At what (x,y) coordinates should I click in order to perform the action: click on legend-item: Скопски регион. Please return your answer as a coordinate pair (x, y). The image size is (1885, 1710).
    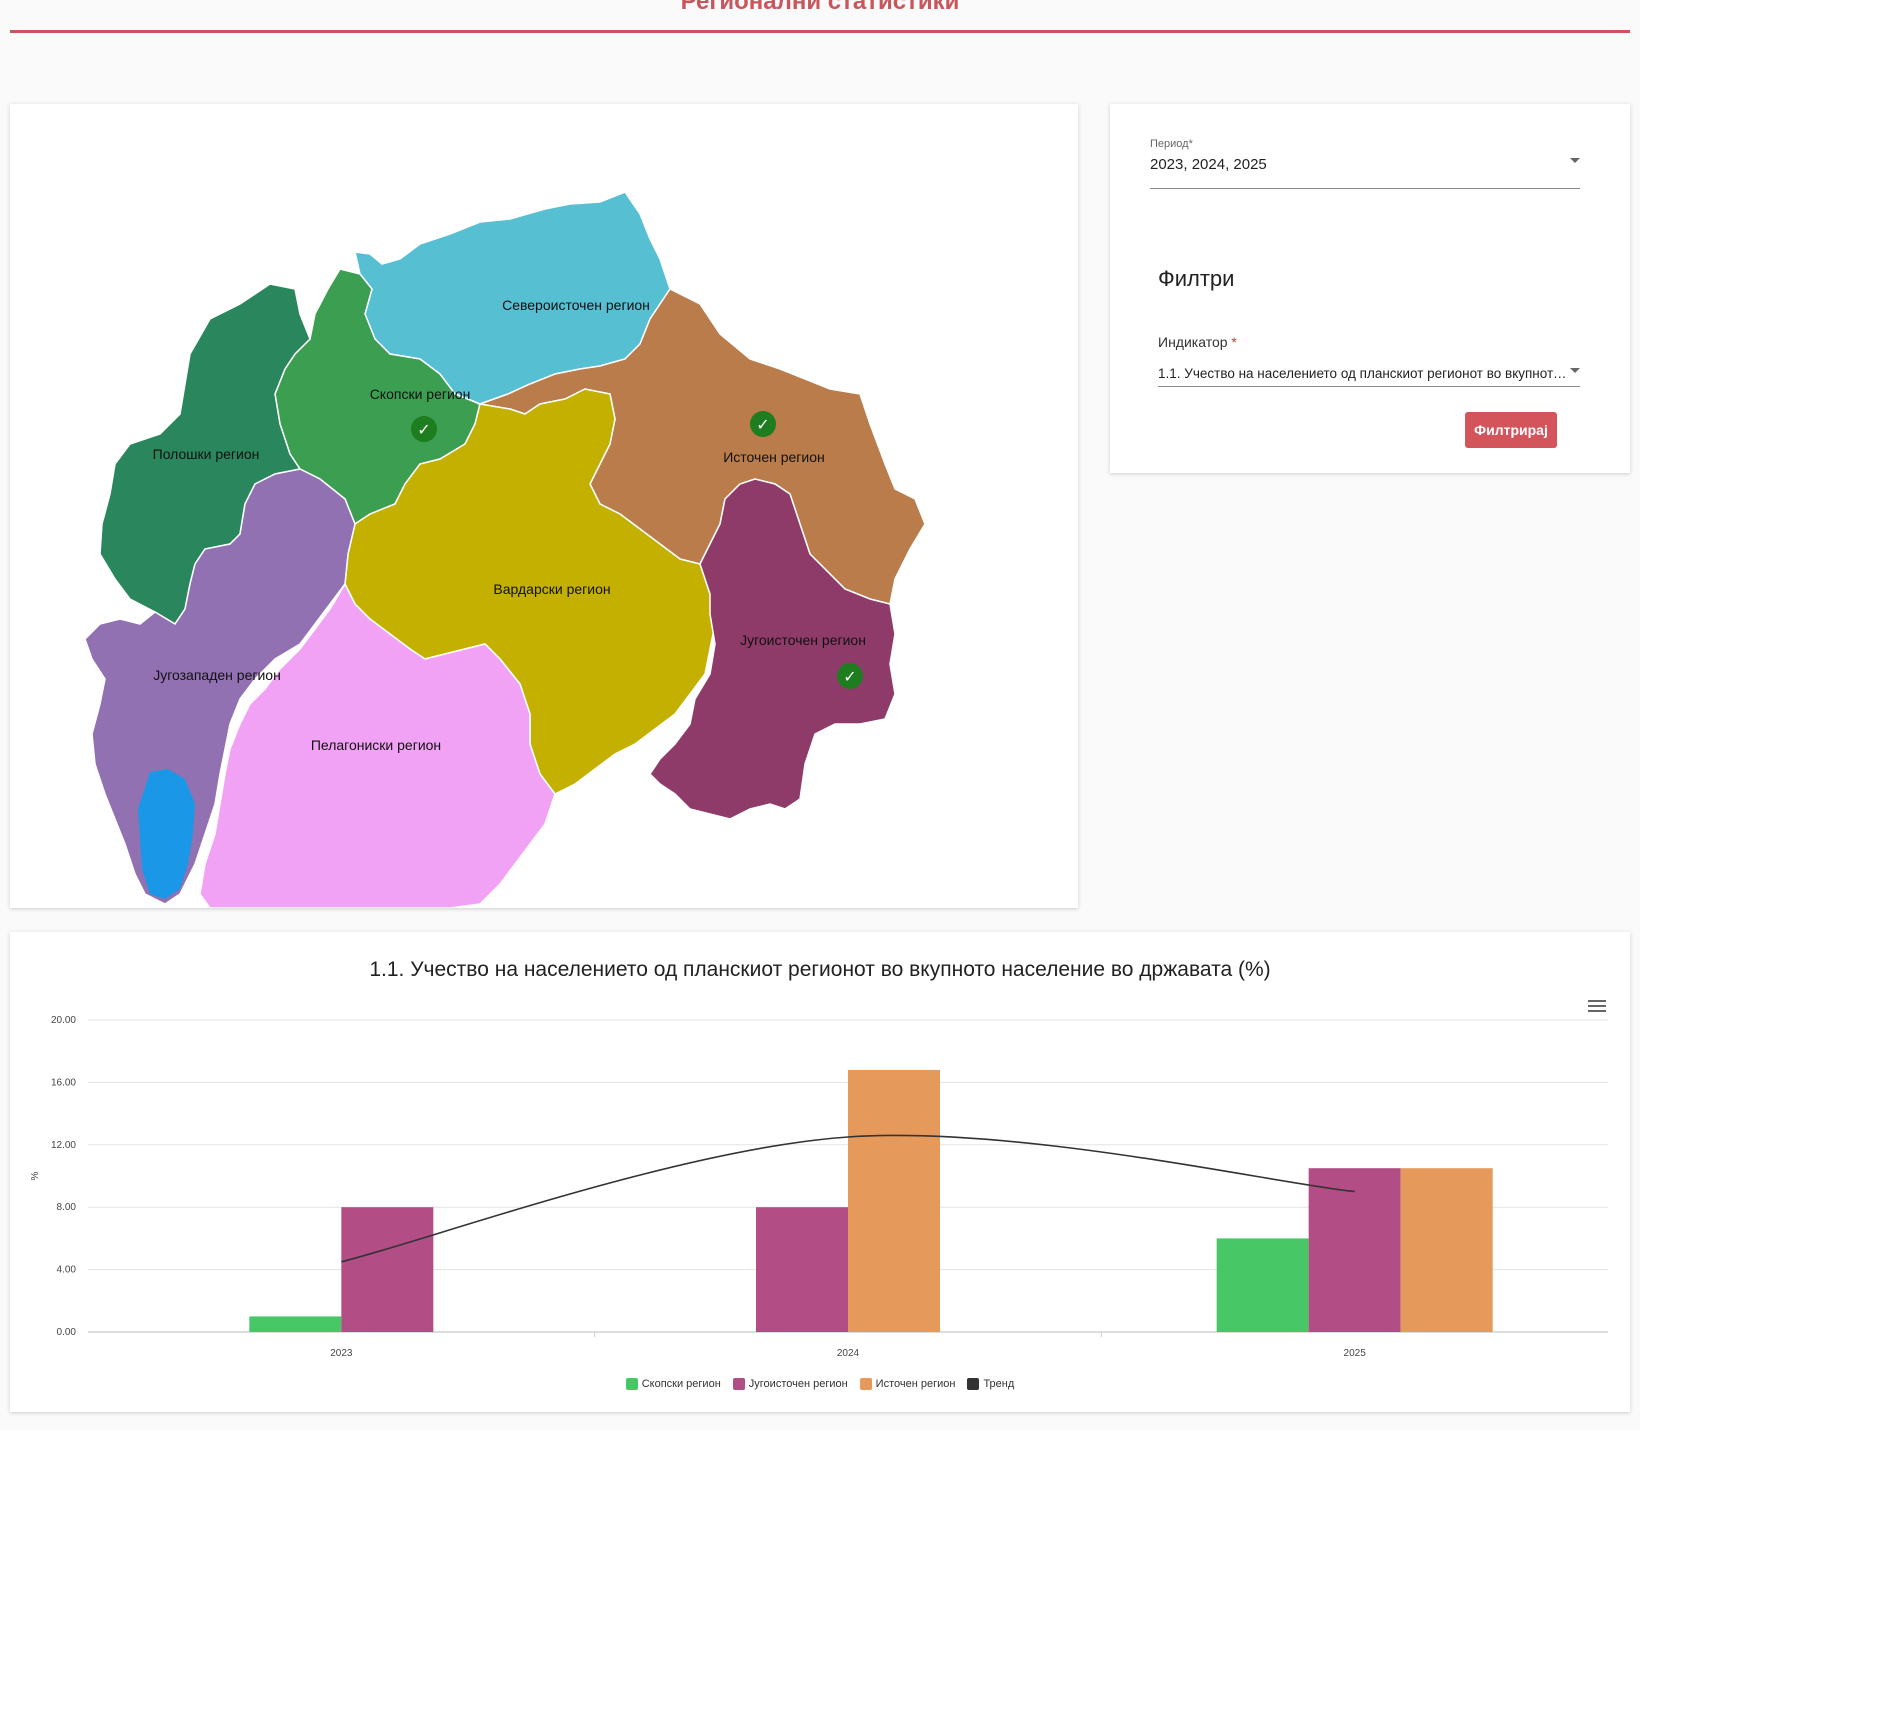
    Looking at the image, I should click on (673, 1384).